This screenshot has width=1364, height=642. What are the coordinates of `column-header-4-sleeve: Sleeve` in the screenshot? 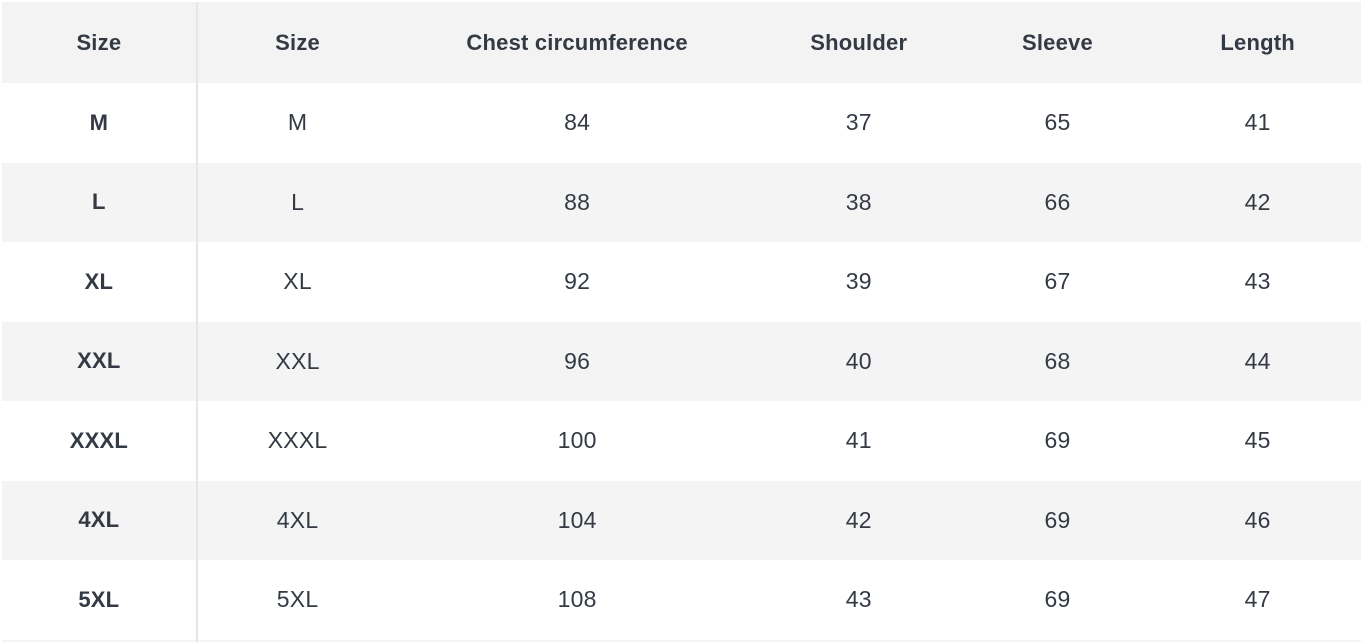 It's located at (1057, 42).